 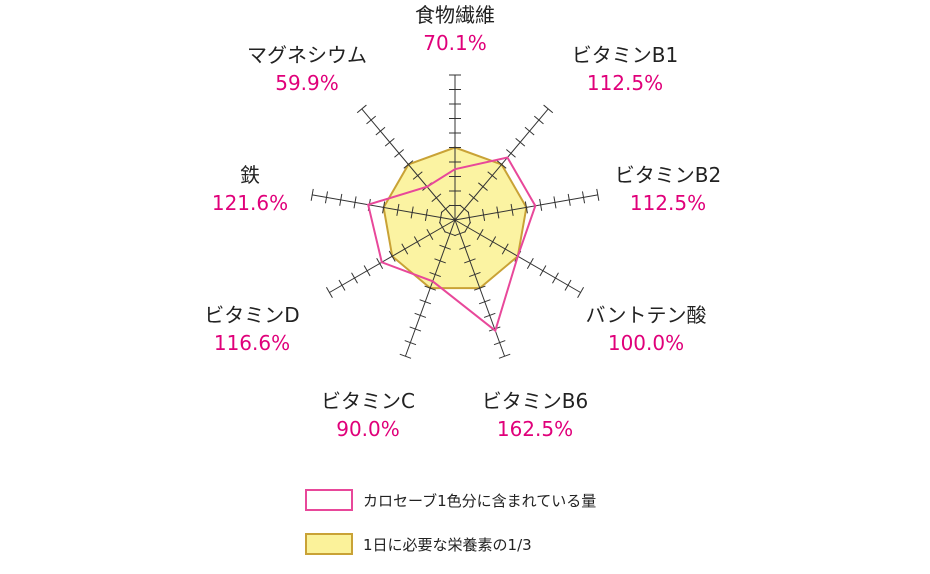 I want to click on legend-label-reference: 1日に必要な栄養素の1/3, so click(x=447, y=544).